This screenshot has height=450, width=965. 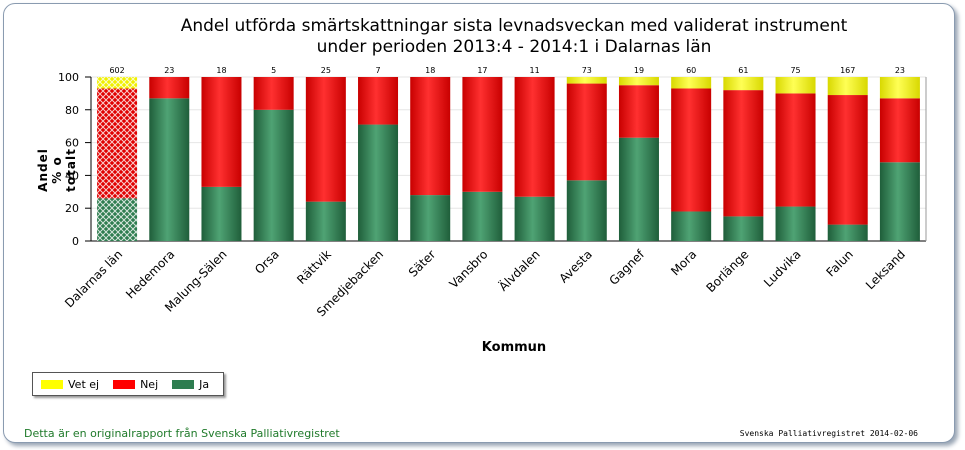 I want to click on x-tick-label: Borlänge, so click(x=728, y=271).